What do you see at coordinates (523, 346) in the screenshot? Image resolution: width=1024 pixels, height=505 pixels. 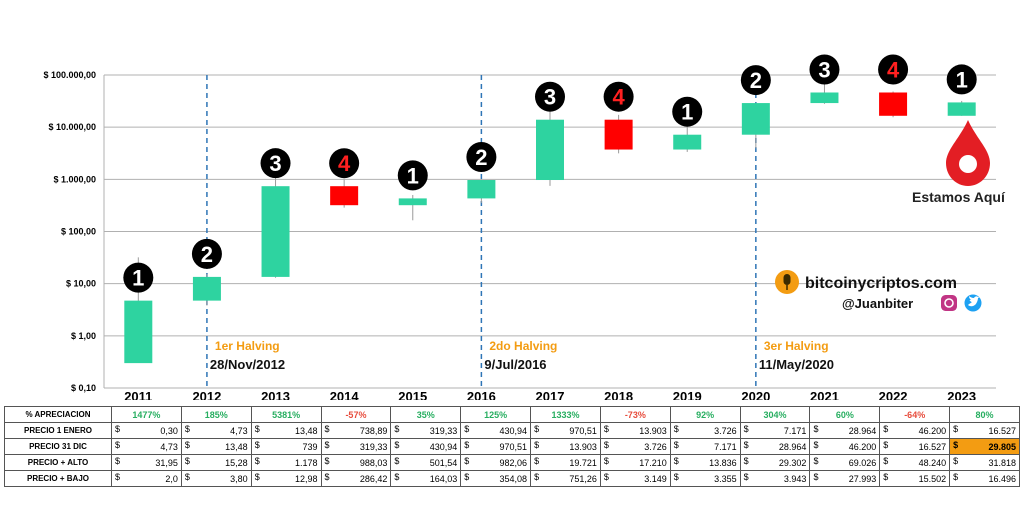 I see `halving-label: 2do Halving` at bounding box center [523, 346].